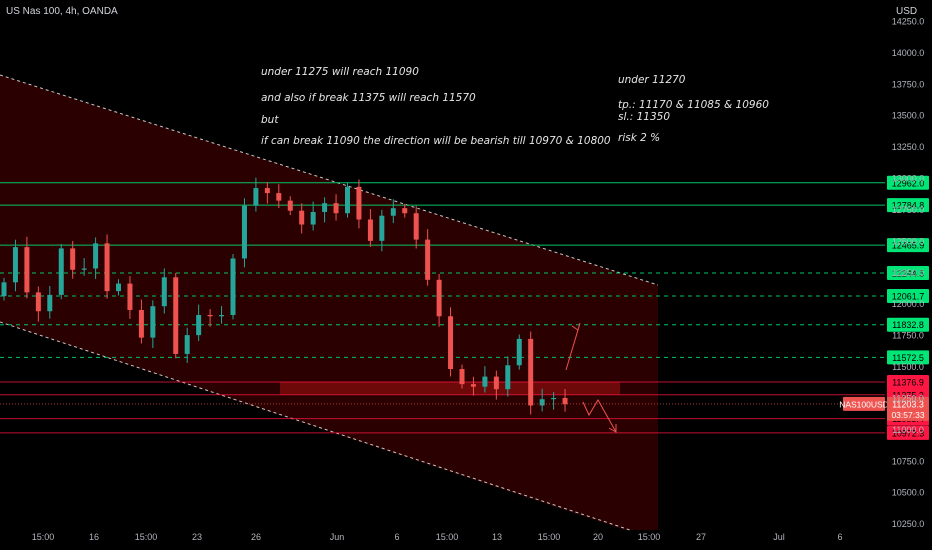 This screenshot has width=932, height=550. I want to click on x-tick-label-14: 6, so click(839, 537).